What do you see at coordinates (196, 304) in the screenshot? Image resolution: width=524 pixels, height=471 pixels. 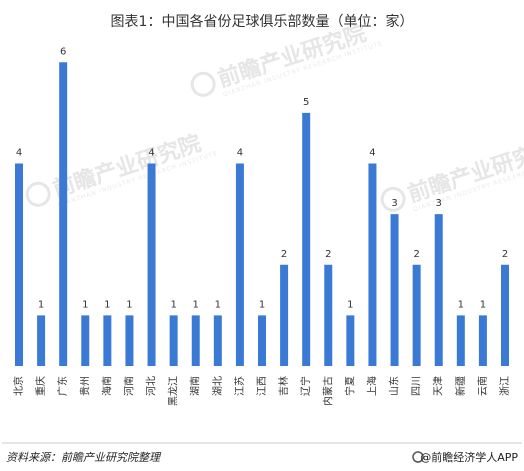 I see `value-label-8: 1` at bounding box center [196, 304].